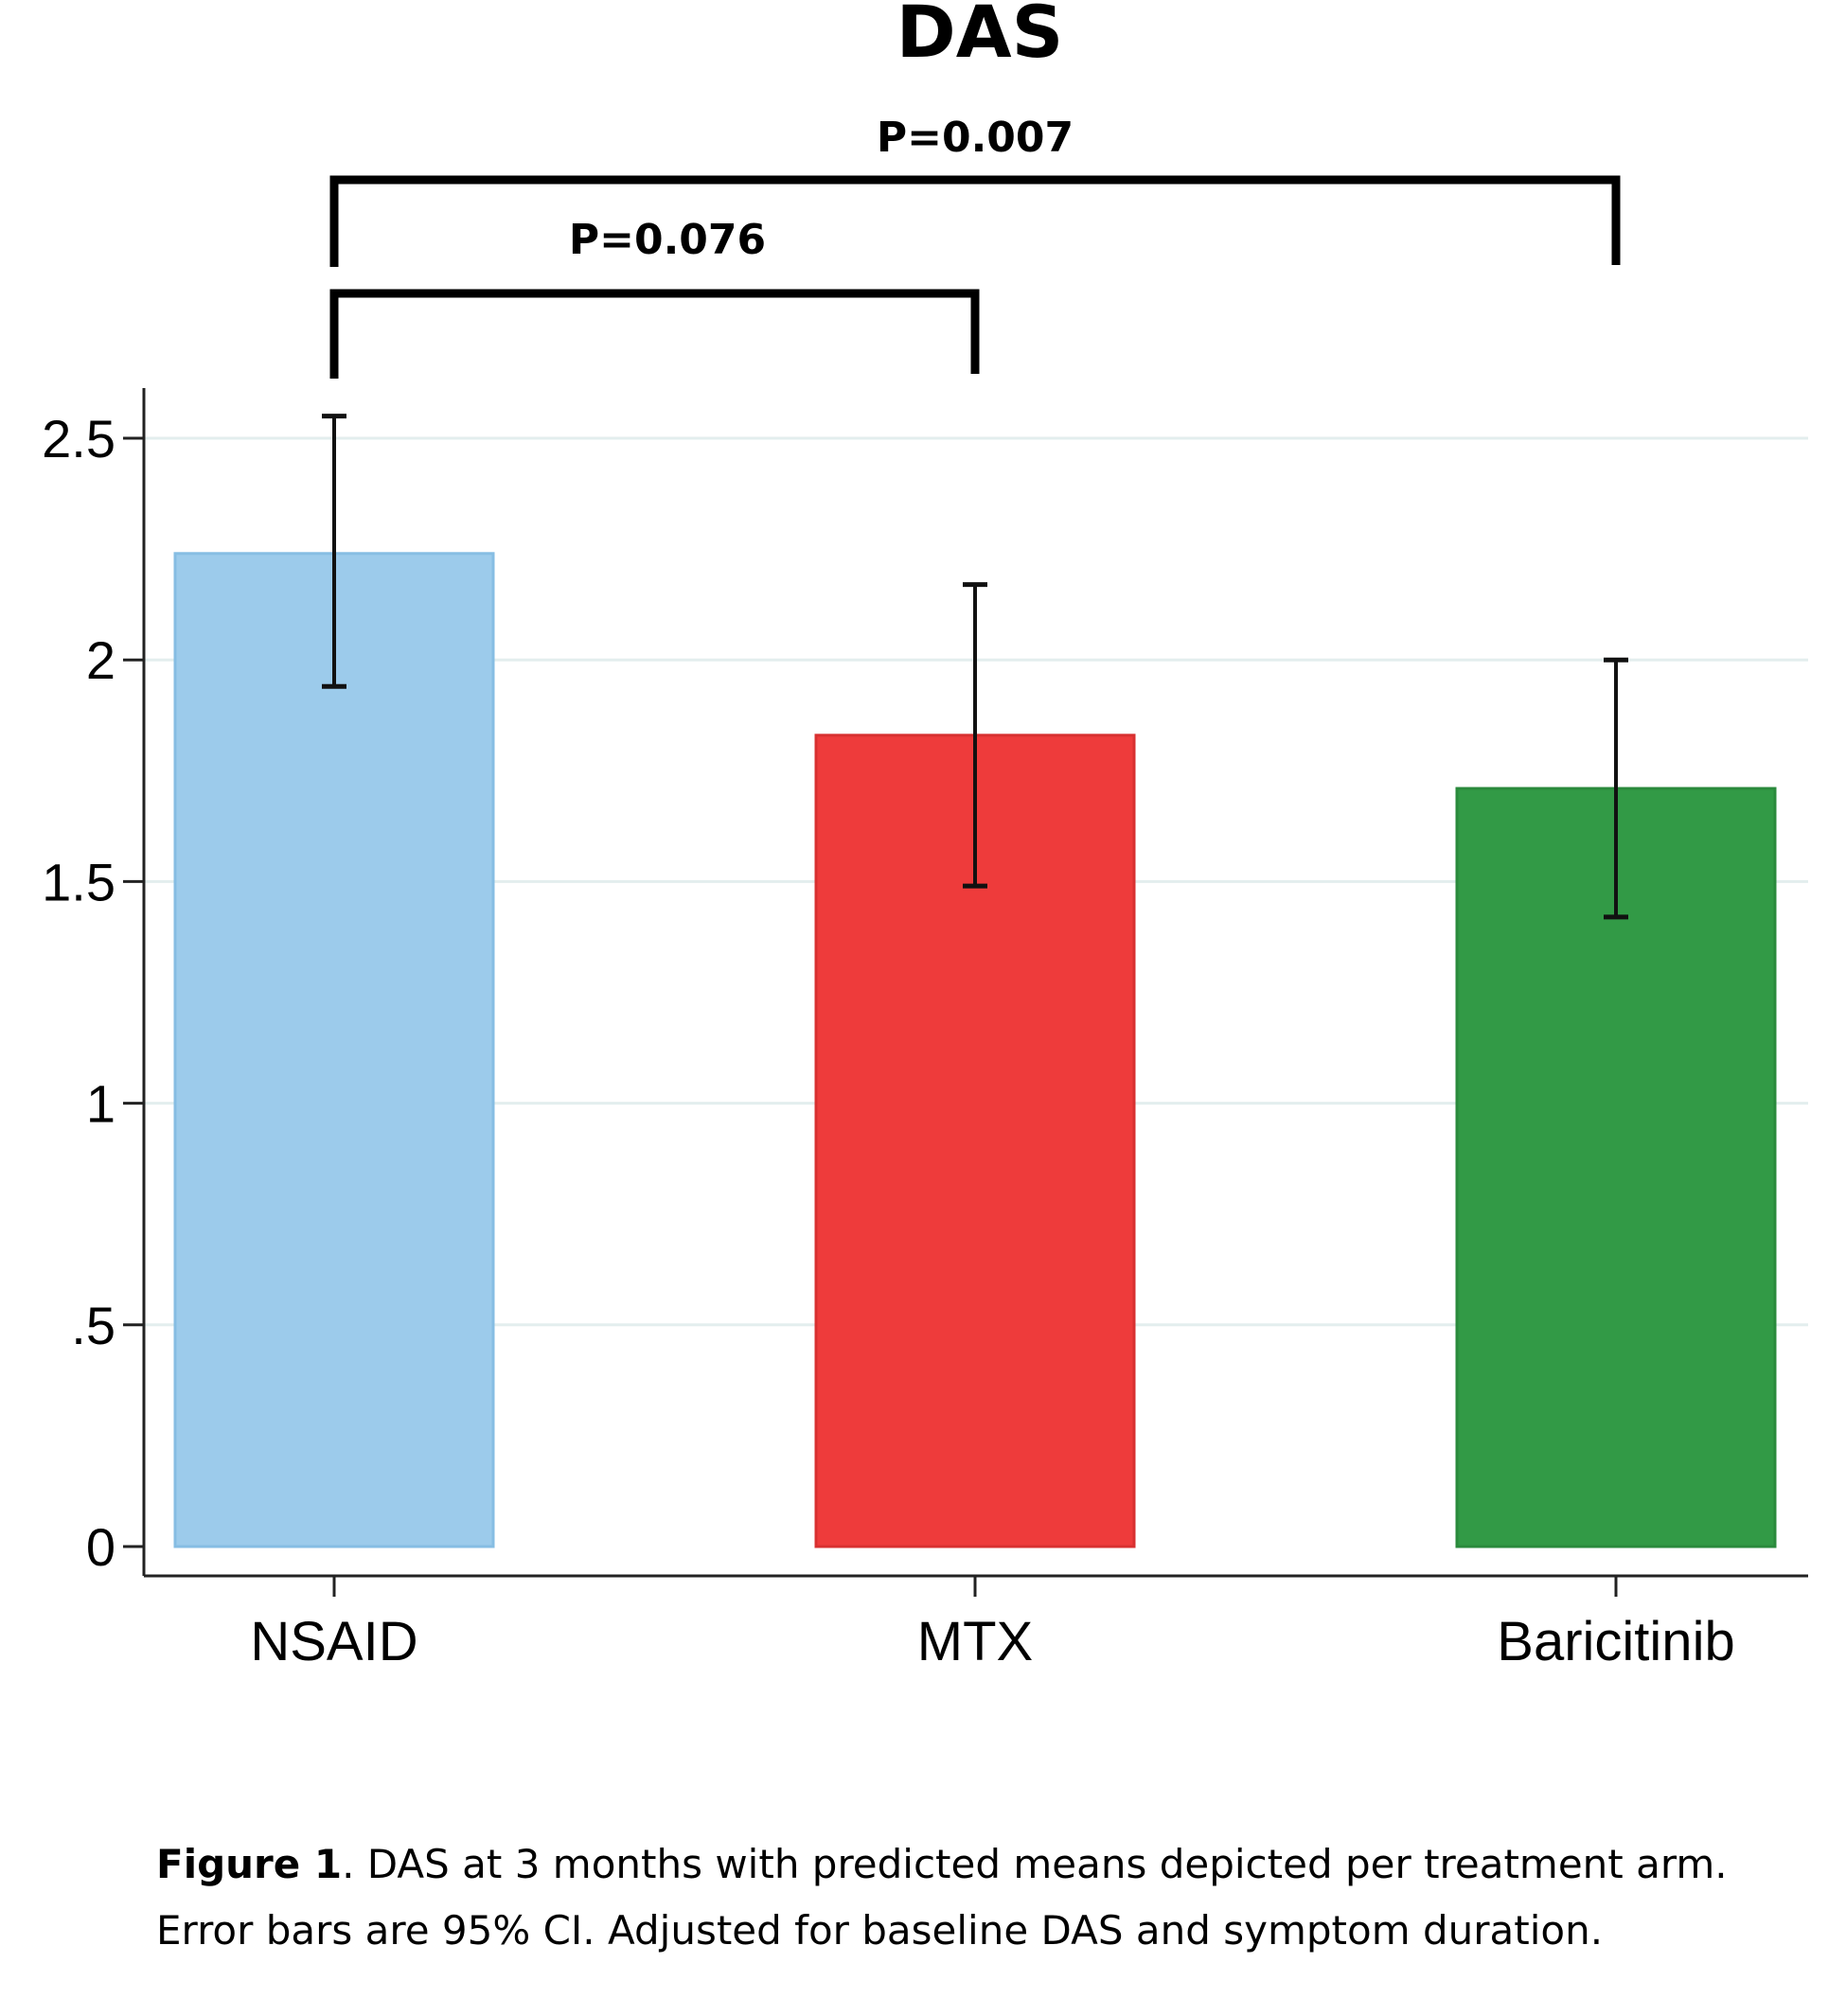 The height and width of the screenshot is (2016, 1846). What do you see at coordinates (334, 1050) in the screenshot?
I see `bar-nsaid` at bounding box center [334, 1050].